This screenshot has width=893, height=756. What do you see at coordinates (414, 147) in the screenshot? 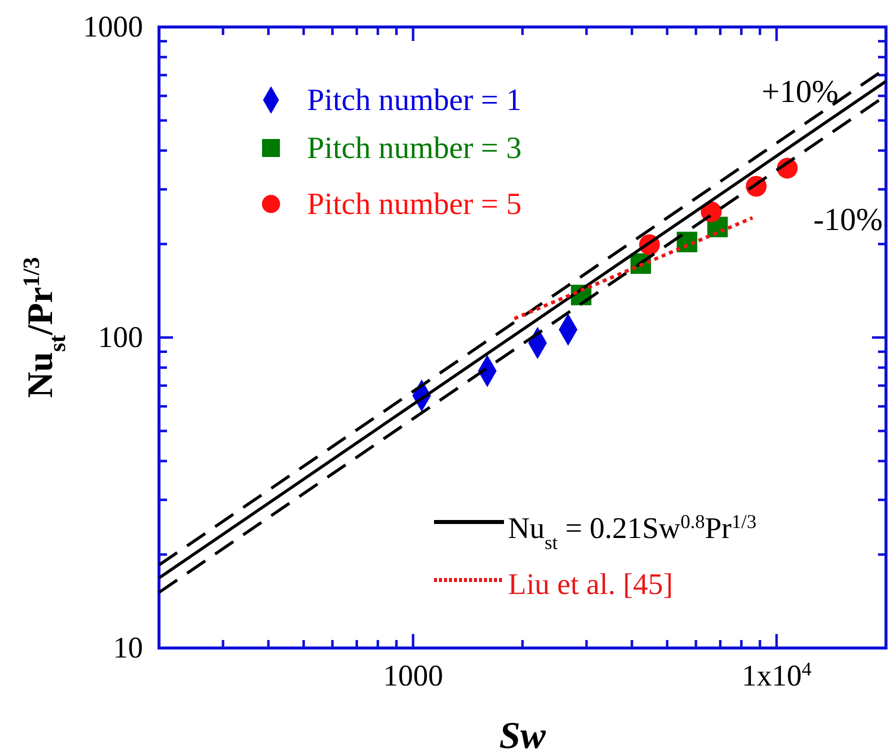
I see `legend-label: Pitch number = 3` at bounding box center [414, 147].